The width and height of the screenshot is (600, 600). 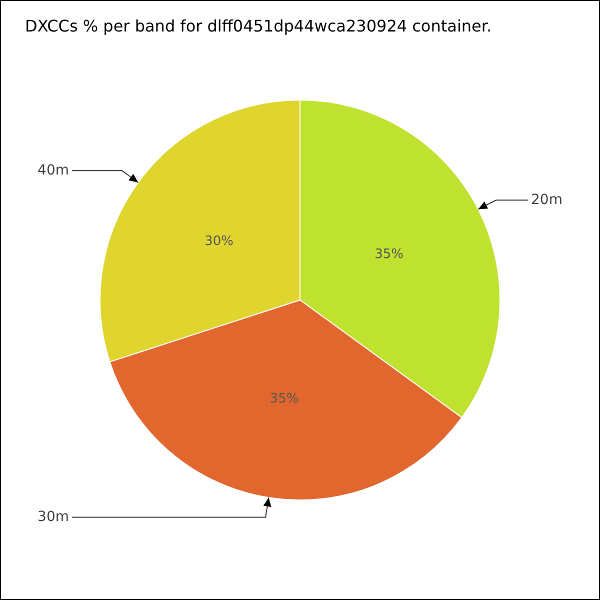 What do you see at coordinates (219, 241) in the screenshot?
I see `data-label: 30%` at bounding box center [219, 241].